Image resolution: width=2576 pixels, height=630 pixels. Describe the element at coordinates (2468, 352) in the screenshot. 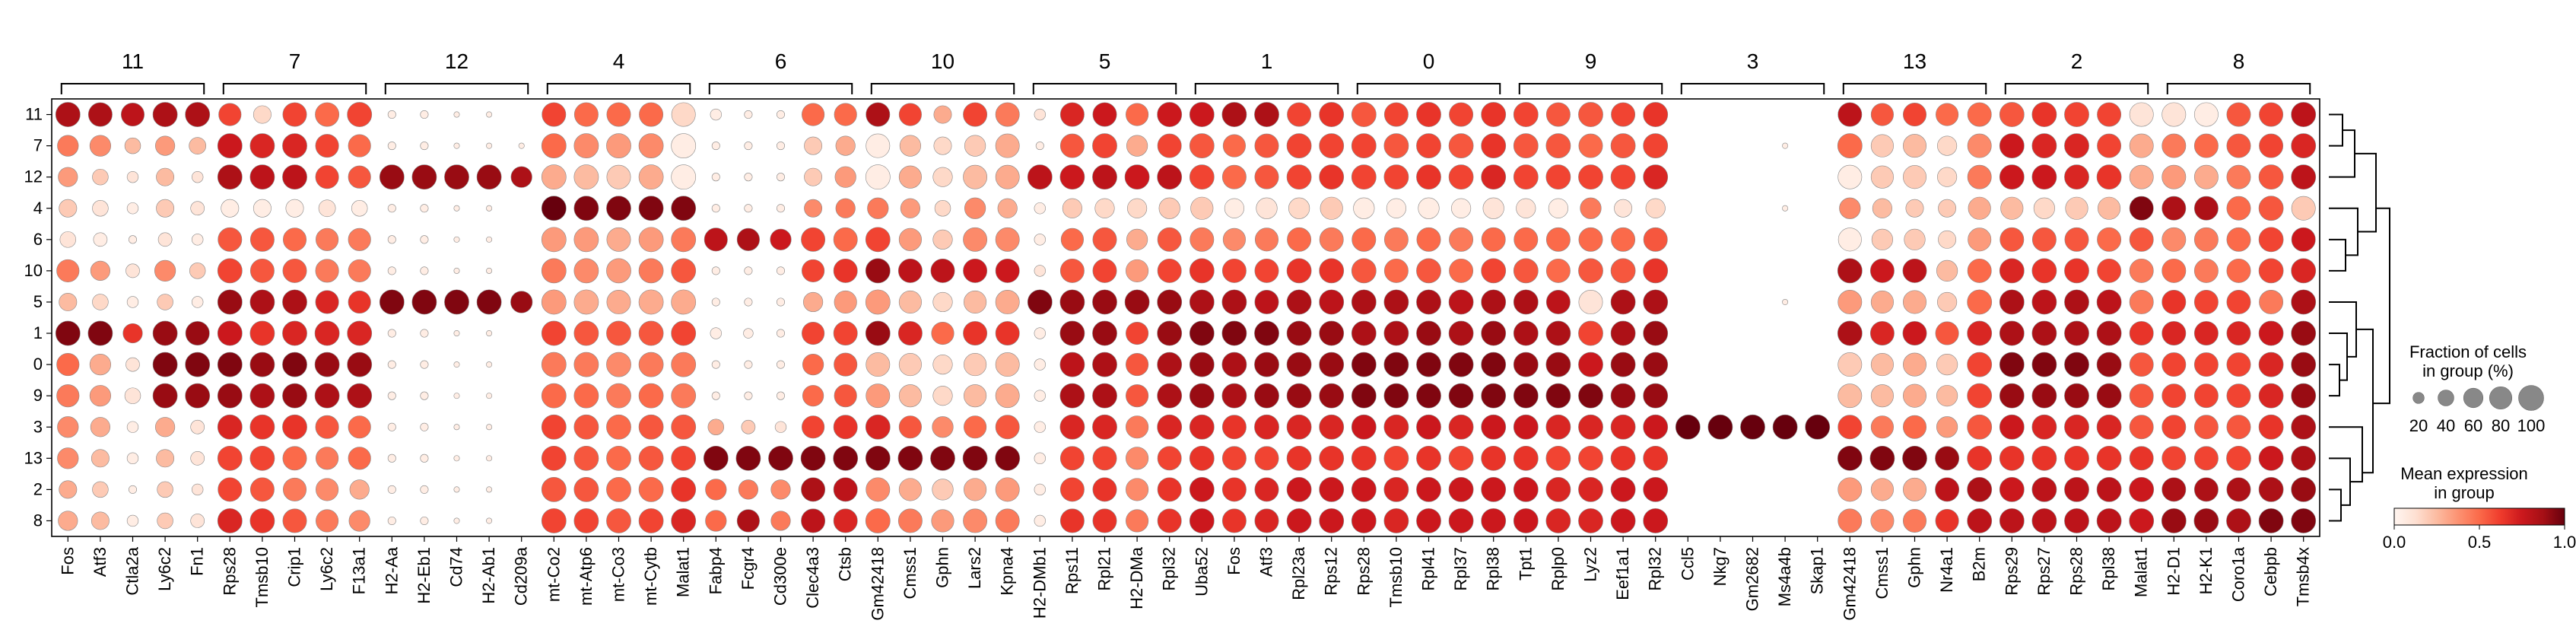

I see `size-legend-title: Fraction of cells` at that location.